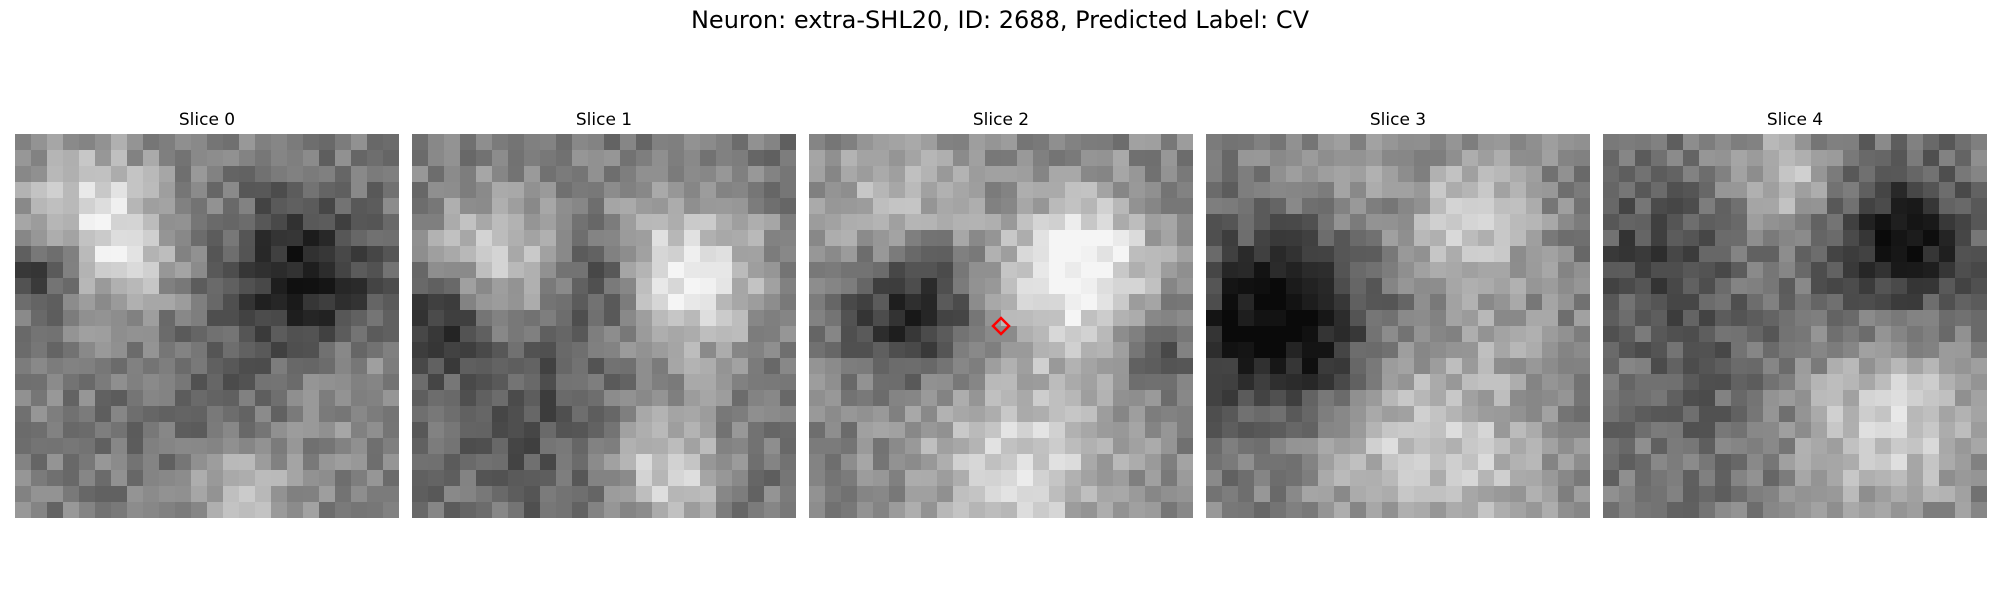  I want to click on slice-title: Slice 1, so click(604, 120).